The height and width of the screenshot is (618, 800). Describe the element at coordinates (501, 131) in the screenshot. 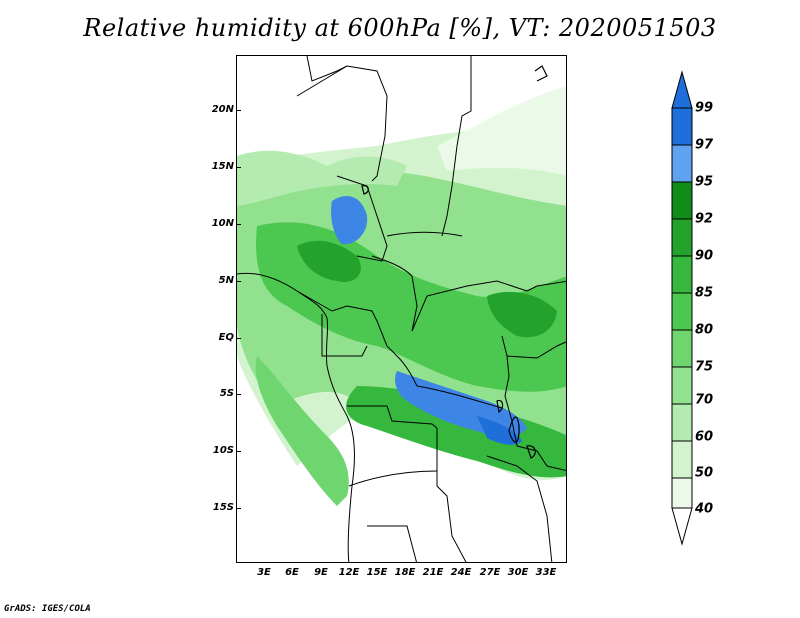

I see `humidity-field-northeast` at that location.